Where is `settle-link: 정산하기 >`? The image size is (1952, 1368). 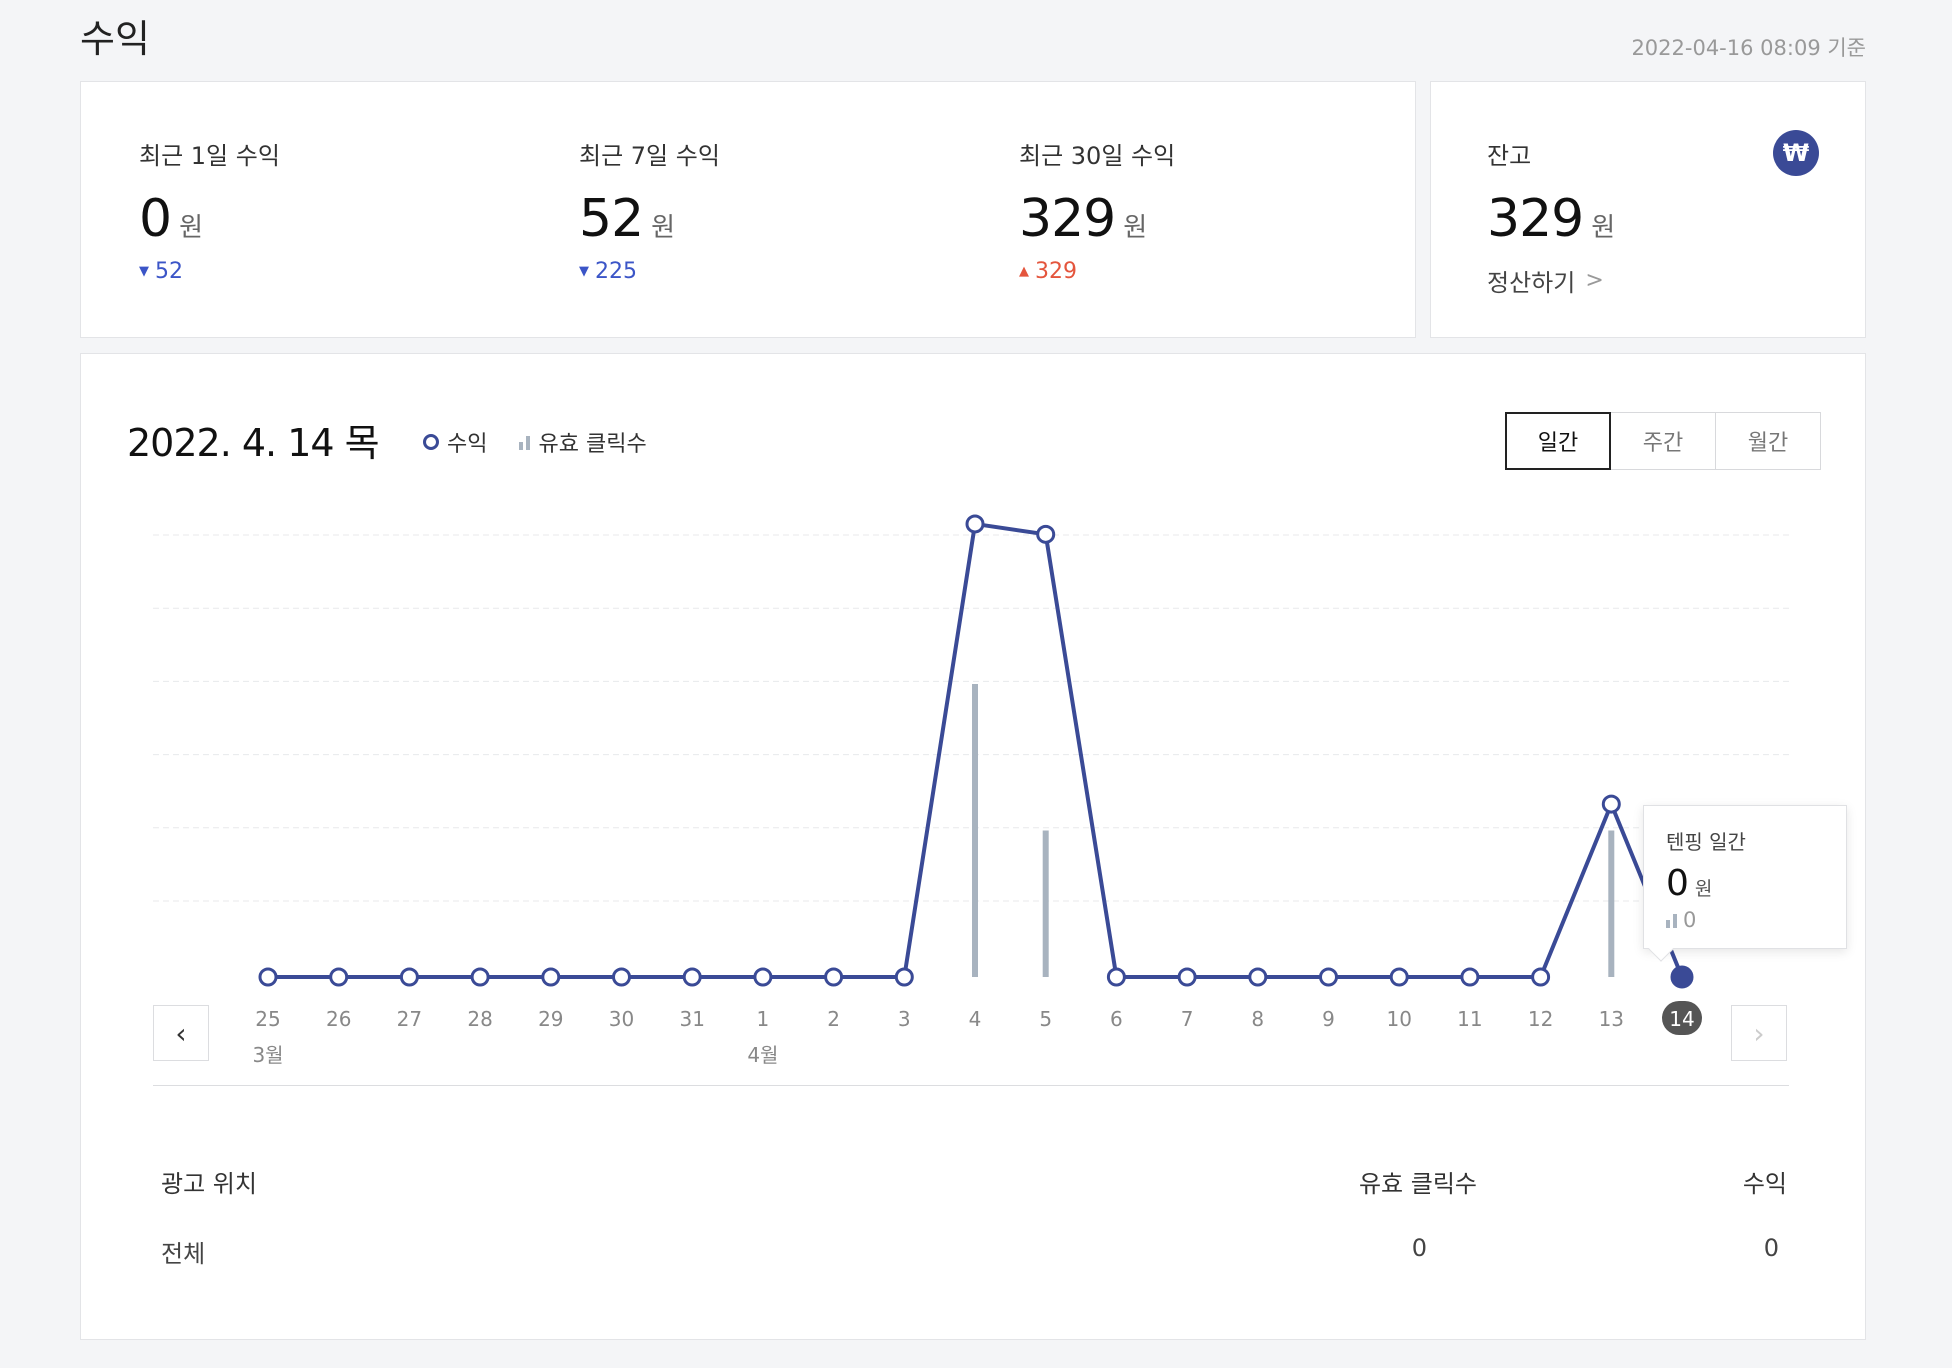 settle-link: 정산하기 > is located at coordinates (1551, 280).